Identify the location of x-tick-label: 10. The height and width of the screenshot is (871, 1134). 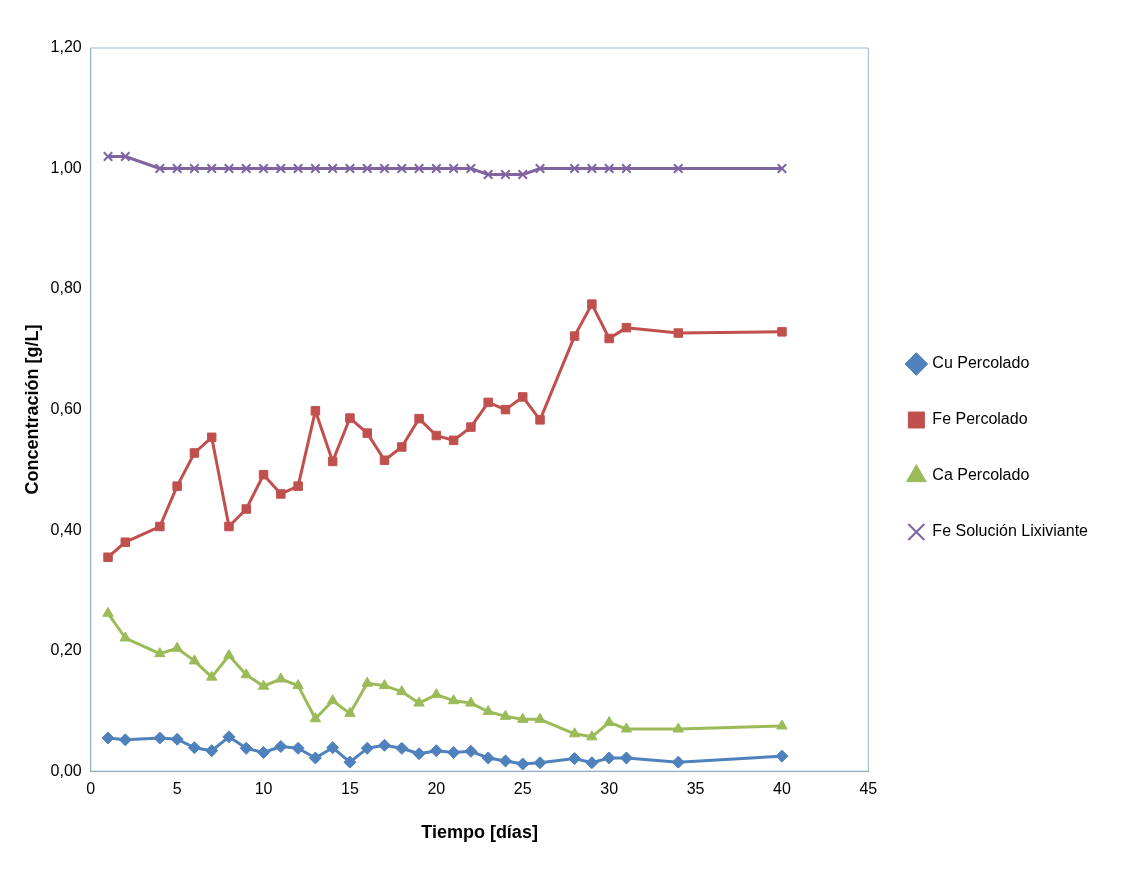
(263, 789).